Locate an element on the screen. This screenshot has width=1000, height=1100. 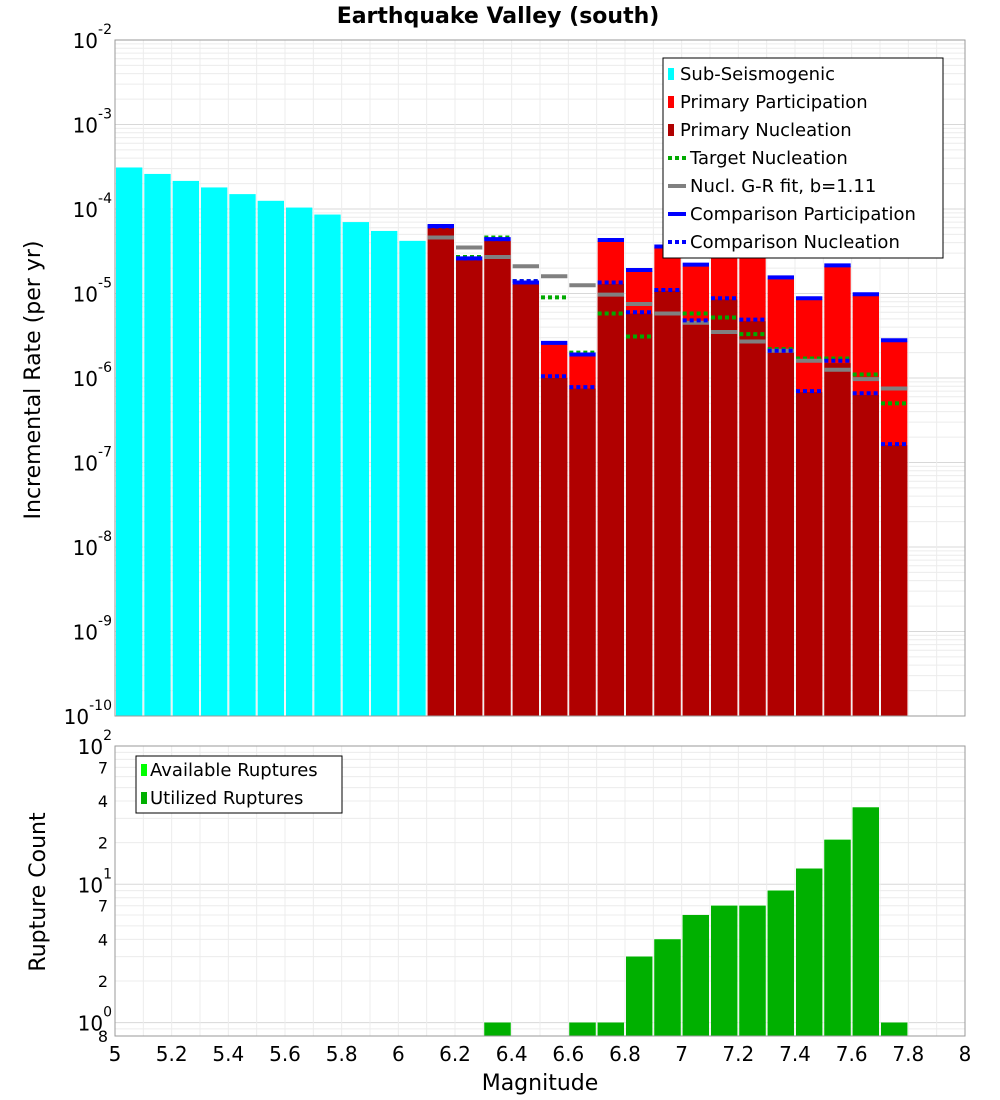
bottom-y-tick-label: 10⁰ is located at coordinates (95, 1020).